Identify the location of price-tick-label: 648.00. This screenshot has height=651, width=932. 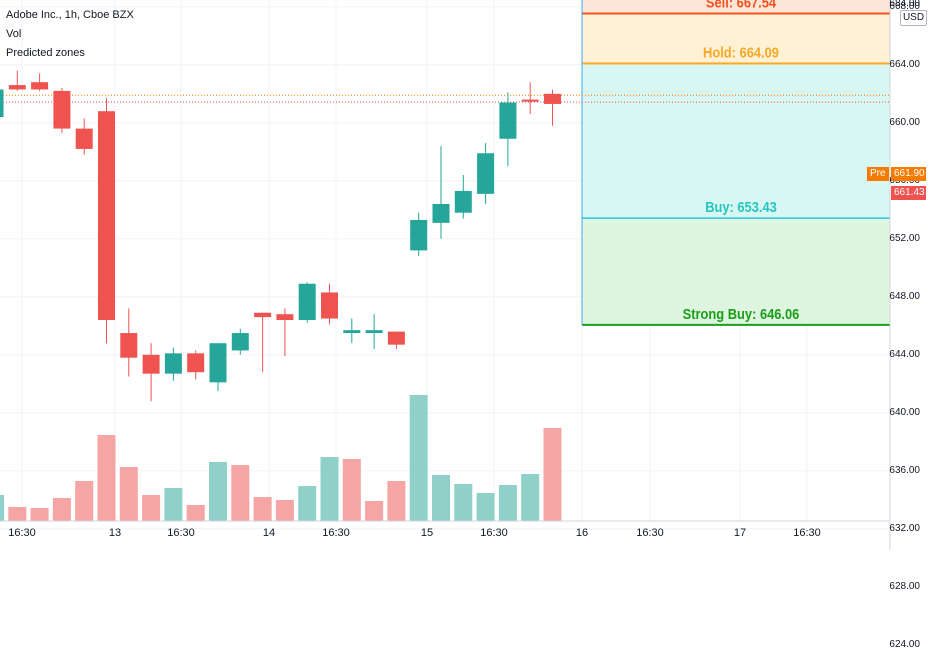
(904, 296).